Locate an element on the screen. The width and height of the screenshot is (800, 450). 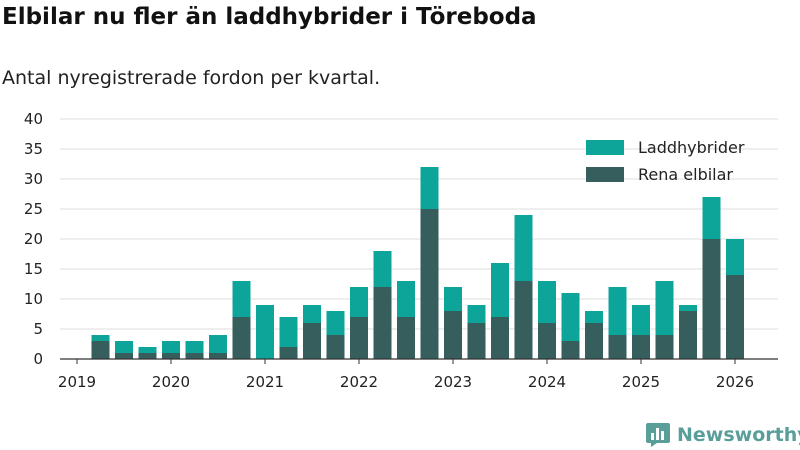
y-tick-label: 30 is located at coordinates (33, 179).